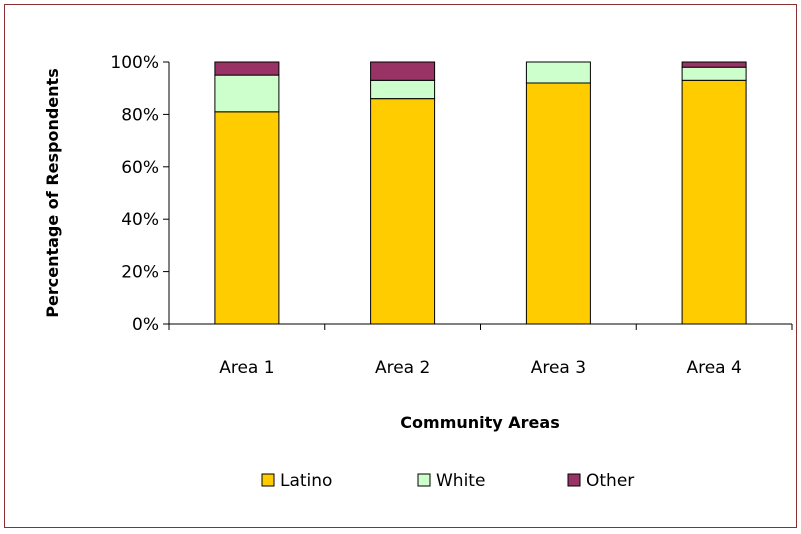 This screenshot has width=801, height=534. I want to click on y-tick-label: 100%, so click(134, 63).